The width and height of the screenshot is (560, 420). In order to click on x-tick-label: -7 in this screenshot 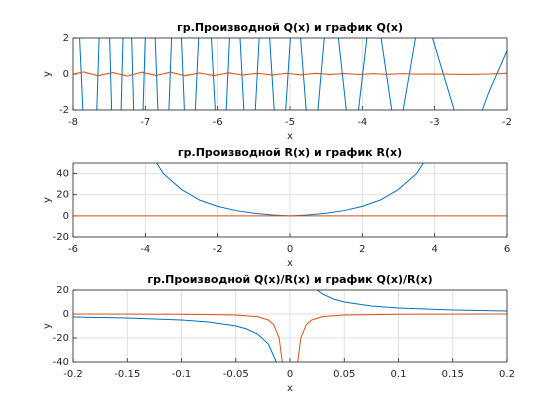, I will do `click(145, 122)`.